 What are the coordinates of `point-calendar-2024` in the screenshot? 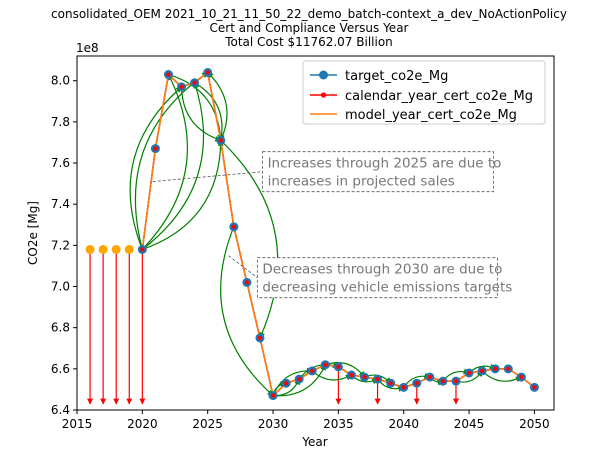 It's located at (194, 82).